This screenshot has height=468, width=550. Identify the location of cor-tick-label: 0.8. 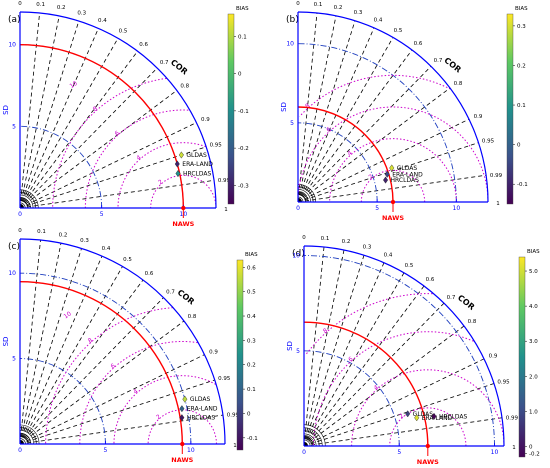
(458, 84).